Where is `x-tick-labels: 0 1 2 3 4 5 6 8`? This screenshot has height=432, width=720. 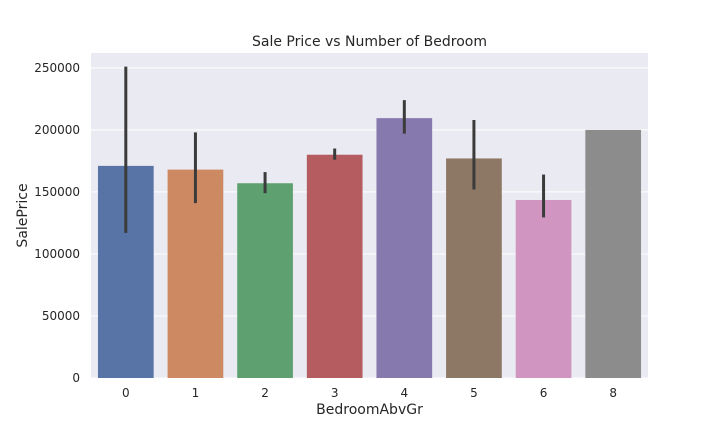 x-tick-labels: 0 1 2 3 4 5 6 8 is located at coordinates (369, 393).